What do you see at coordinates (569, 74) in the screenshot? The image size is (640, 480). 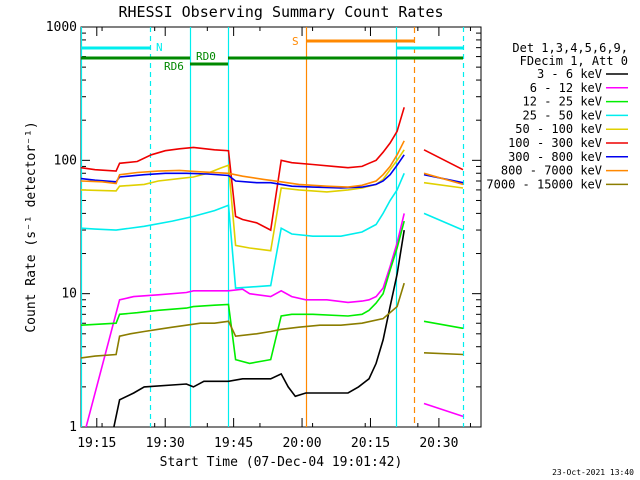 I see `legend-label-3-6-kev: 3 - 6 keV` at bounding box center [569, 74].